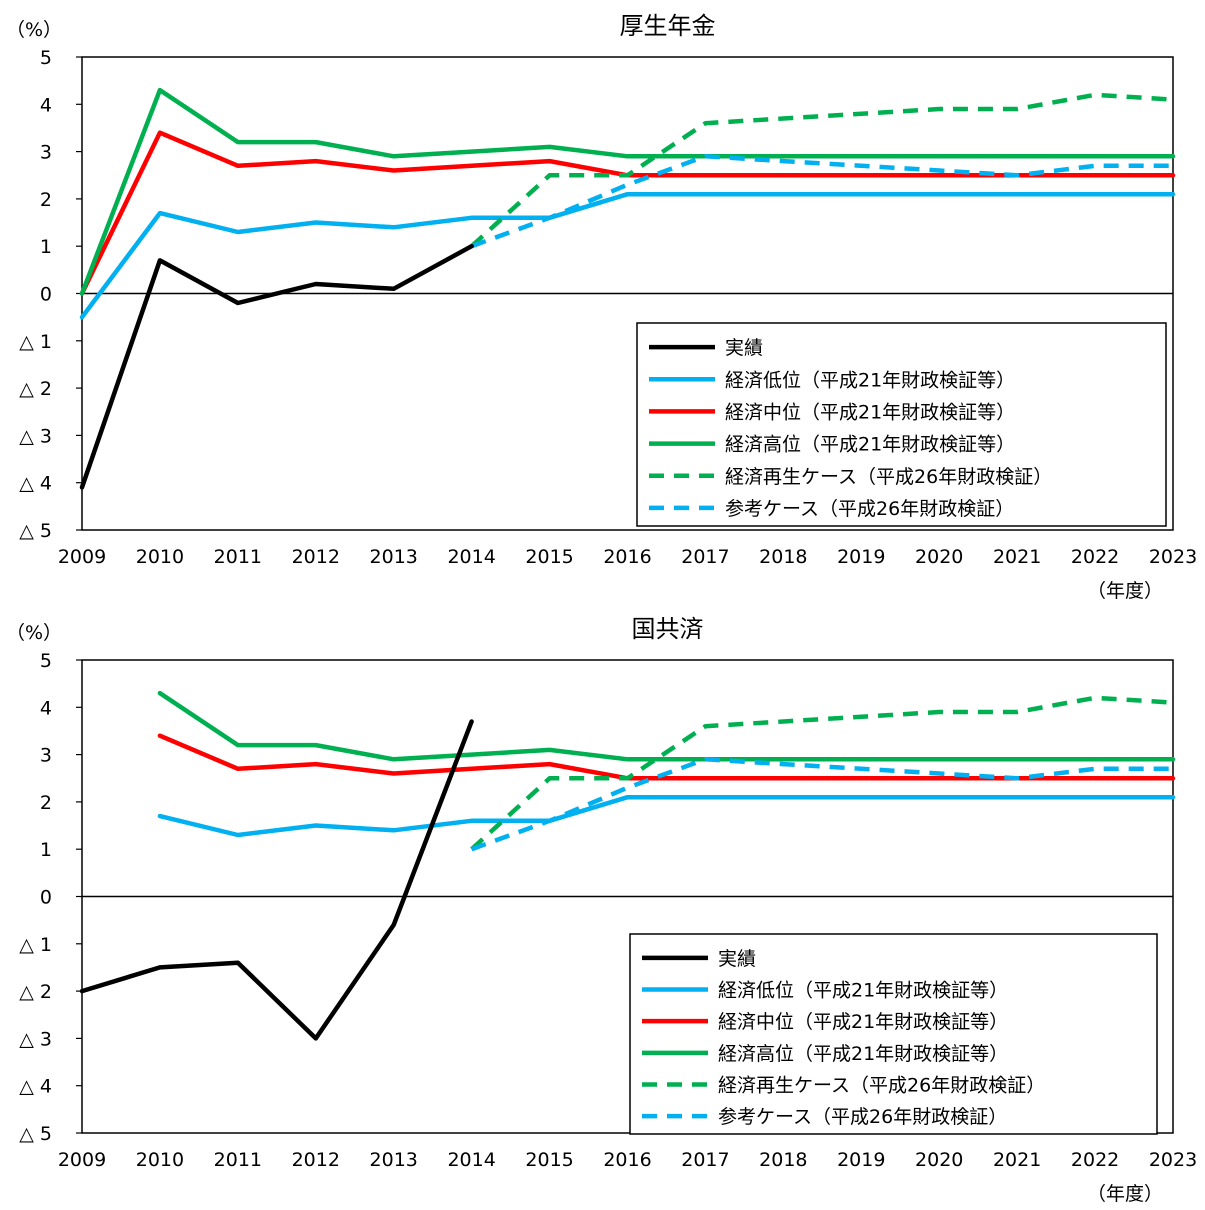 The width and height of the screenshot is (1205, 1210). Describe the element at coordinates (666, 726) in the screenshot. I see `series-line-high` at that location.